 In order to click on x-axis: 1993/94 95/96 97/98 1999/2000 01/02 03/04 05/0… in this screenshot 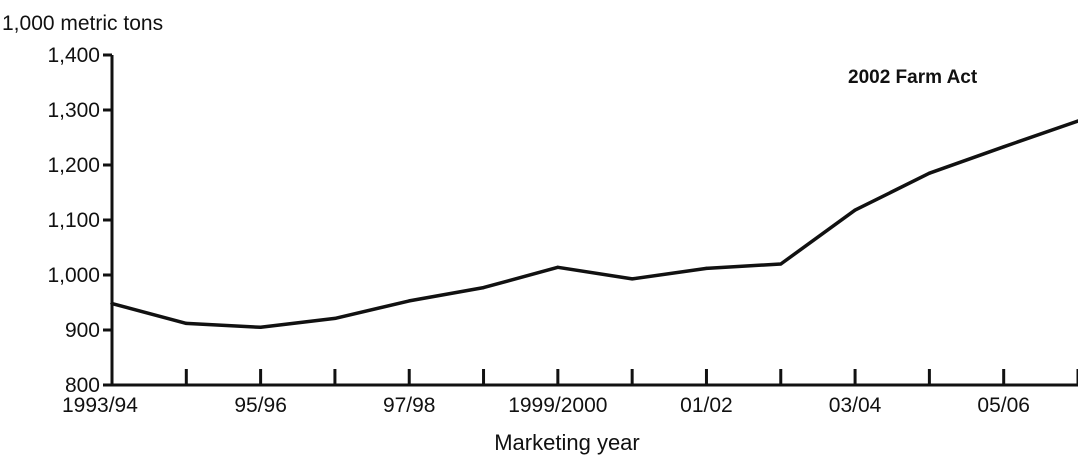, I will do `click(570, 393)`.